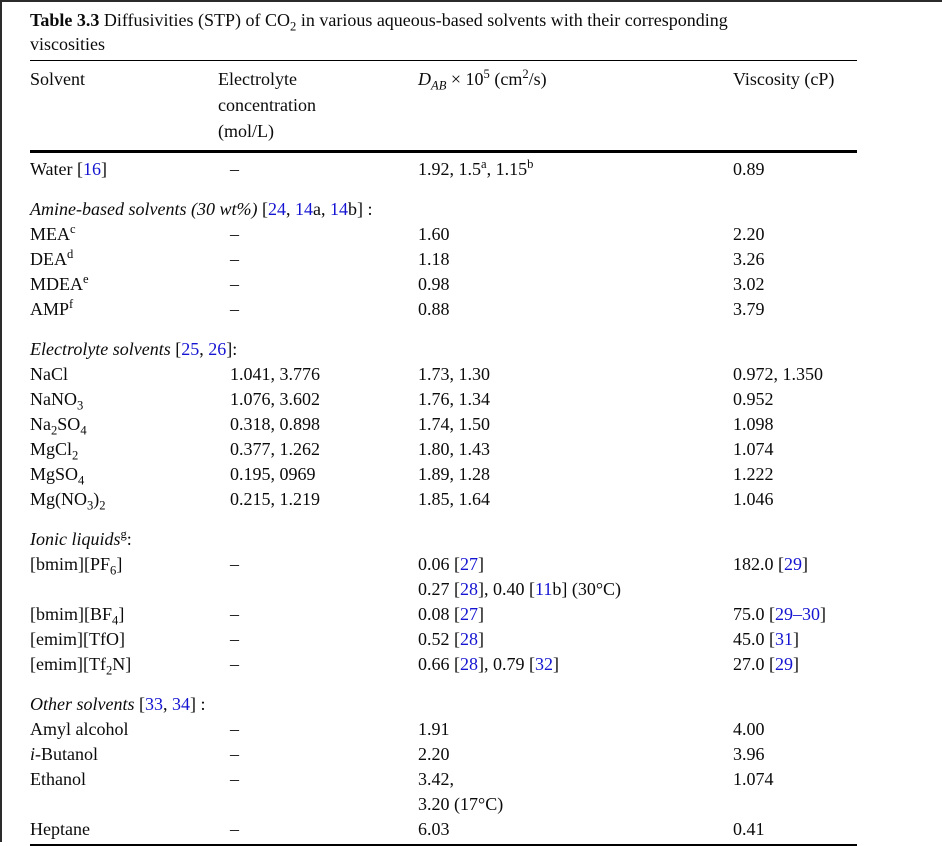 The width and height of the screenshot is (942, 846). I want to click on cell-viscosity: 0.952, so click(795, 399).